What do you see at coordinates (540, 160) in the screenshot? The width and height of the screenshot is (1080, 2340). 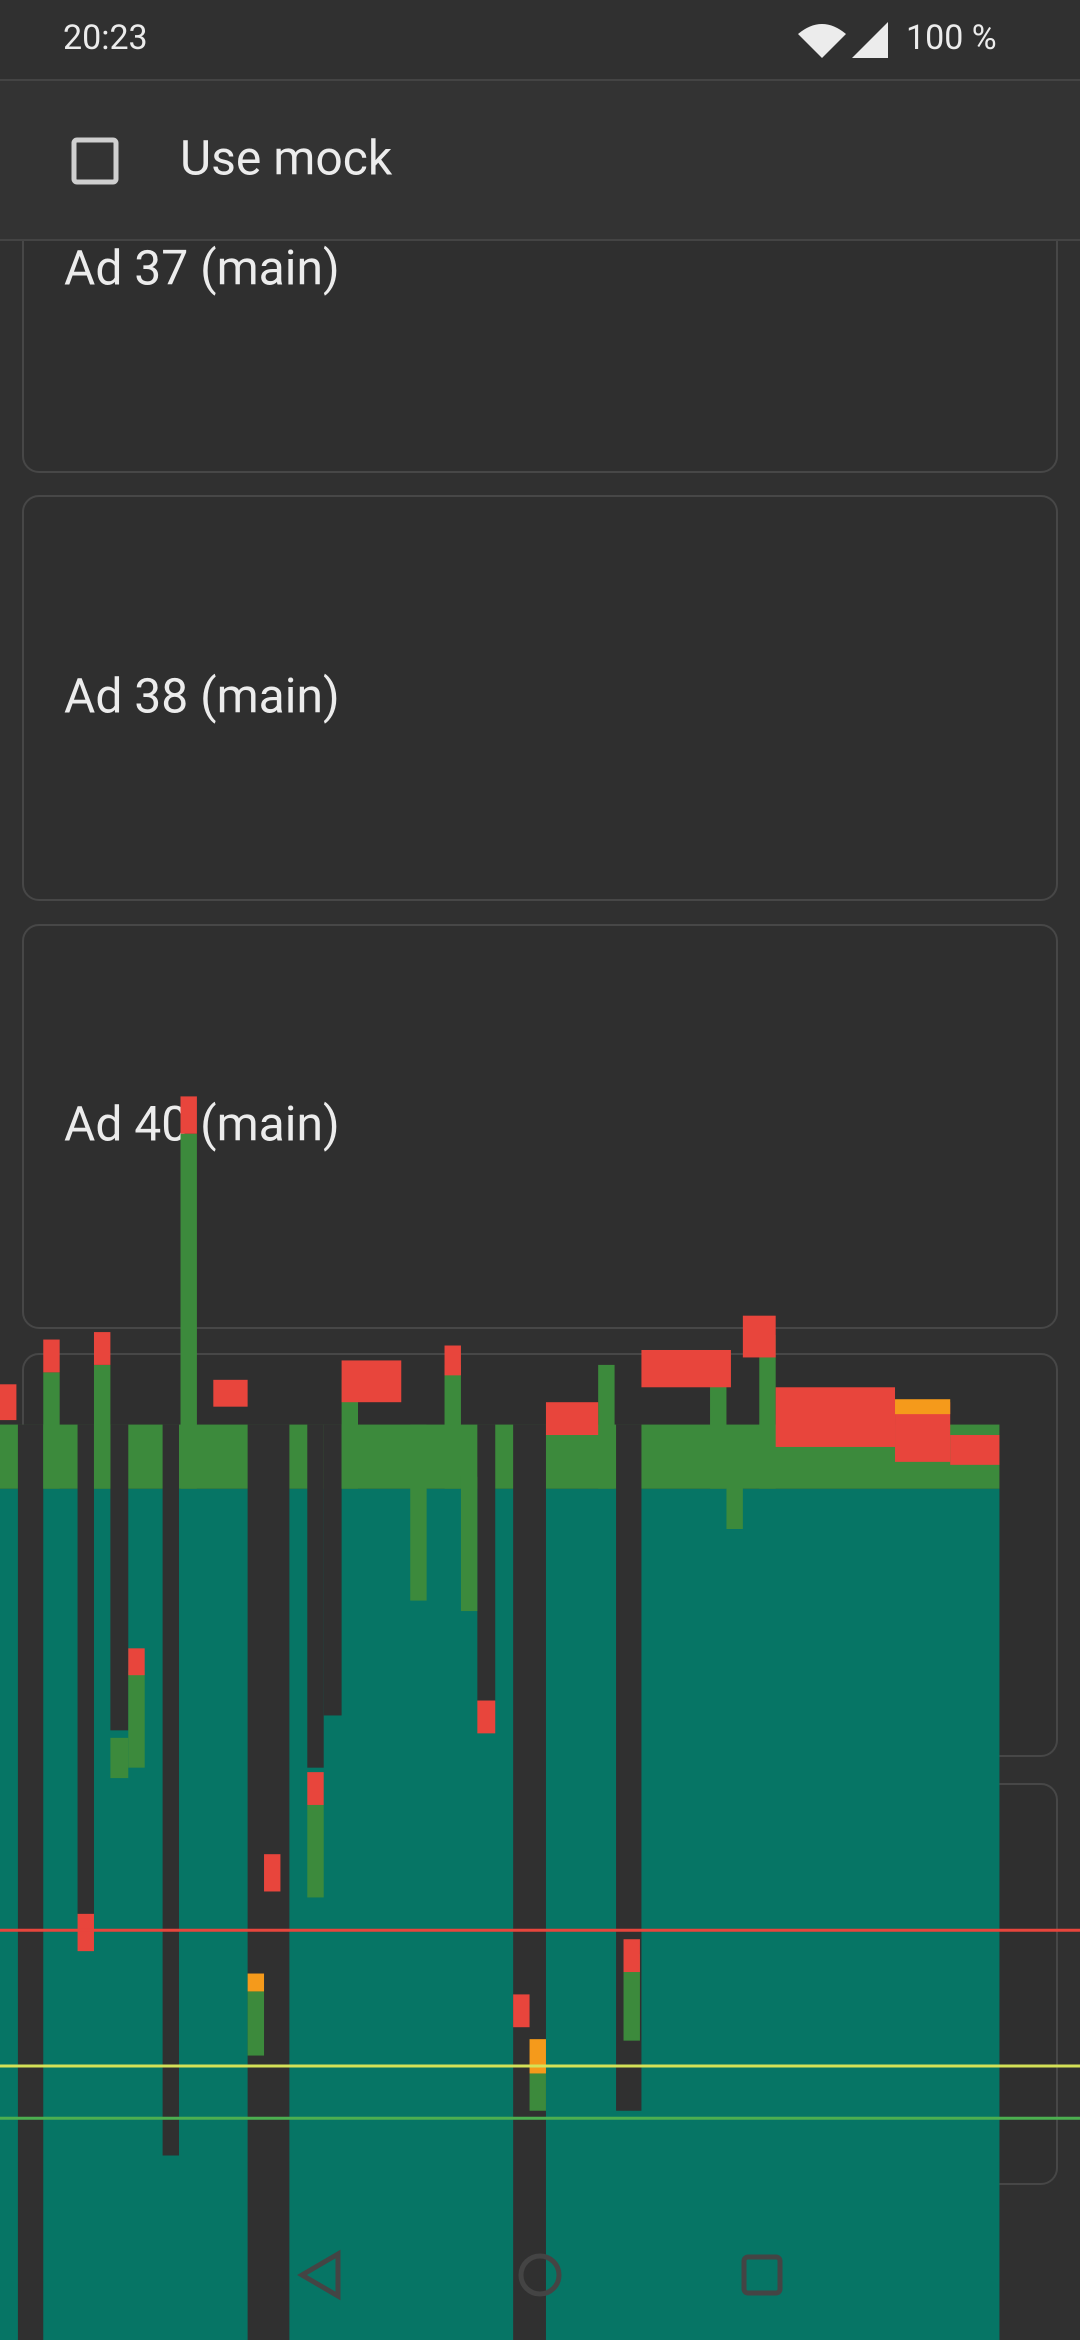 I see `toolbar` at bounding box center [540, 160].